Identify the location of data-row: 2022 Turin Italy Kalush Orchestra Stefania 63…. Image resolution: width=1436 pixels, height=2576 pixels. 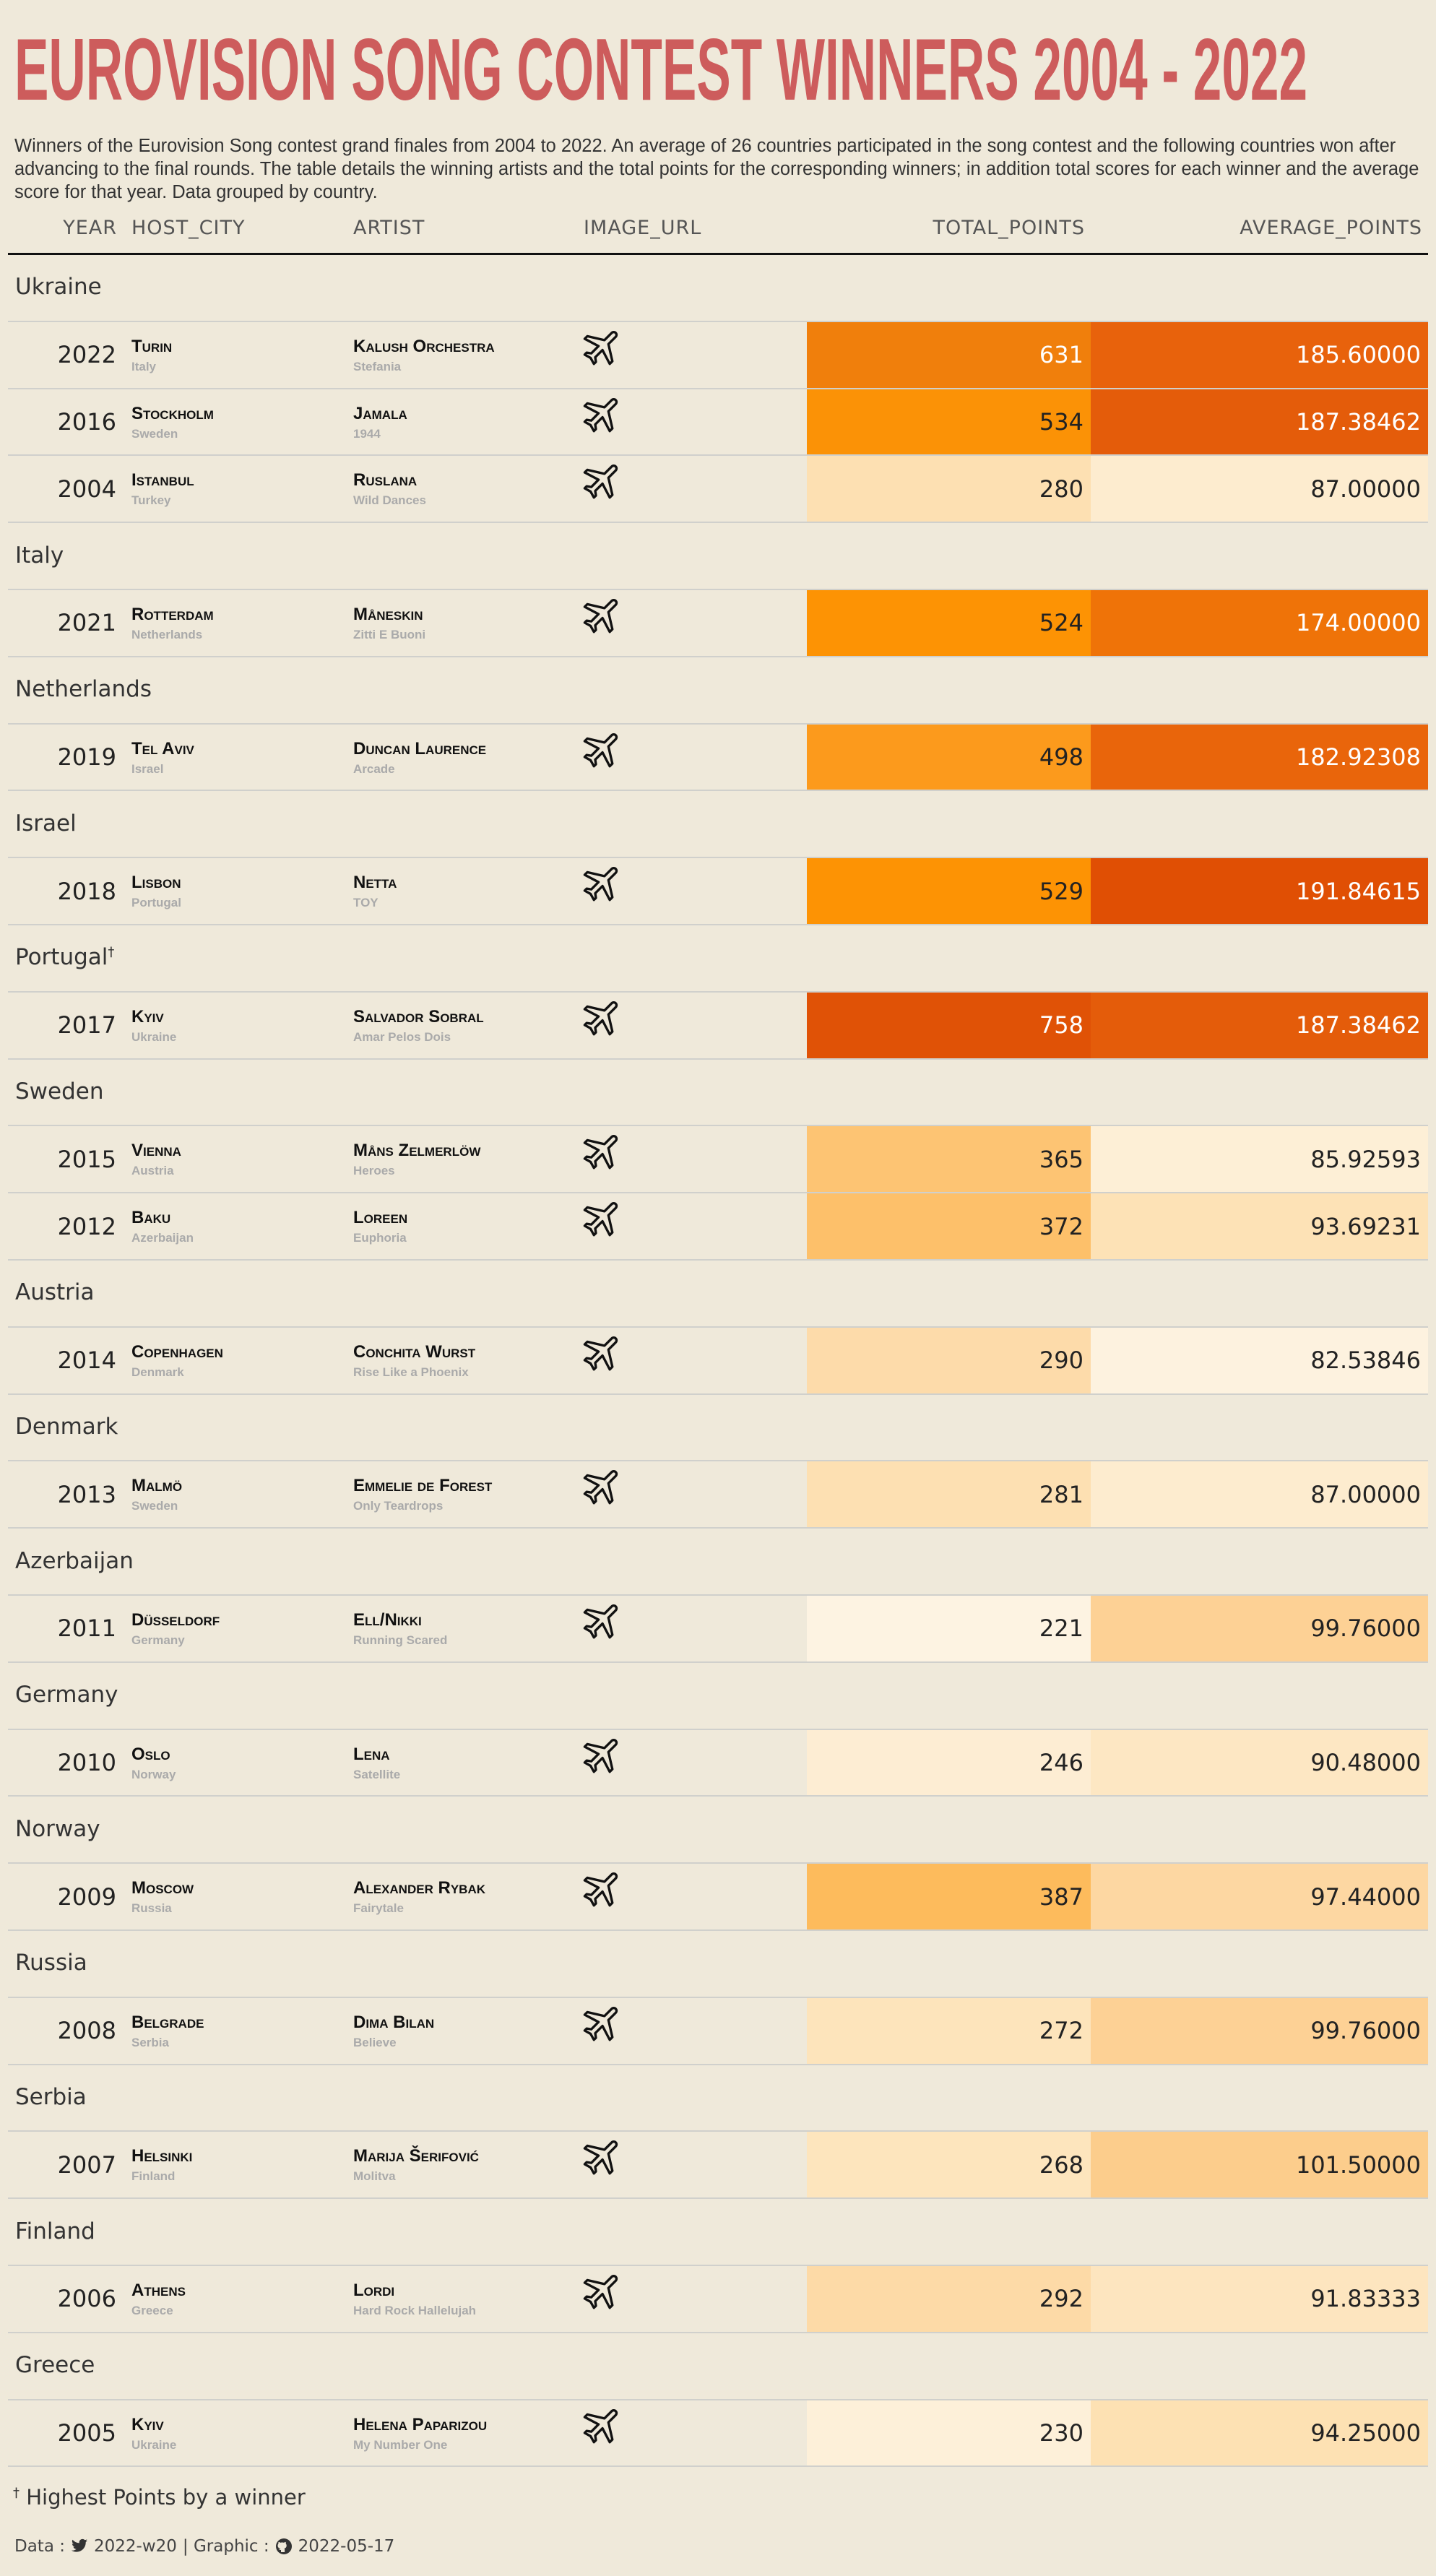
(718, 355).